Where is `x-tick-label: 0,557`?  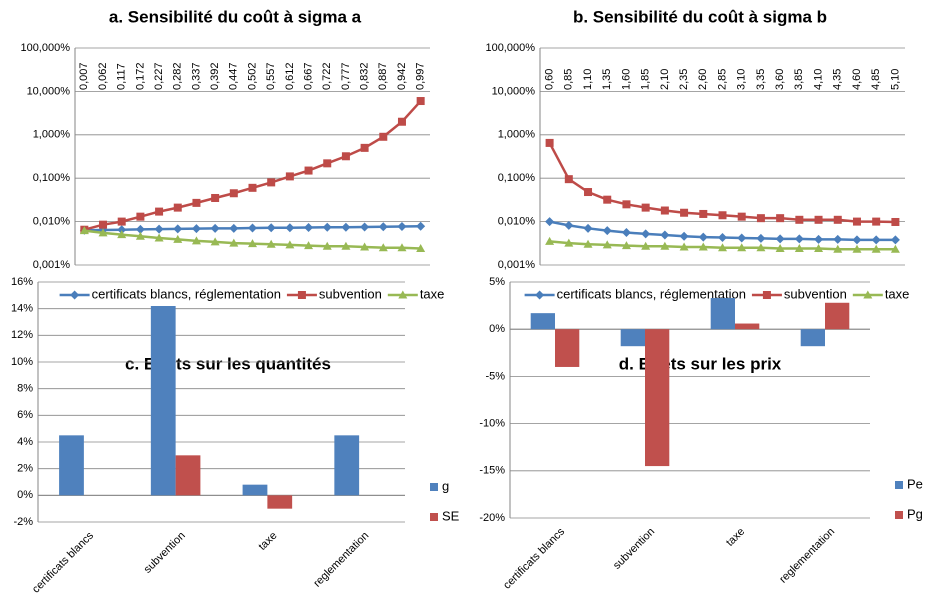
x-tick-label: 0,557 is located at coordinates (271, 76).